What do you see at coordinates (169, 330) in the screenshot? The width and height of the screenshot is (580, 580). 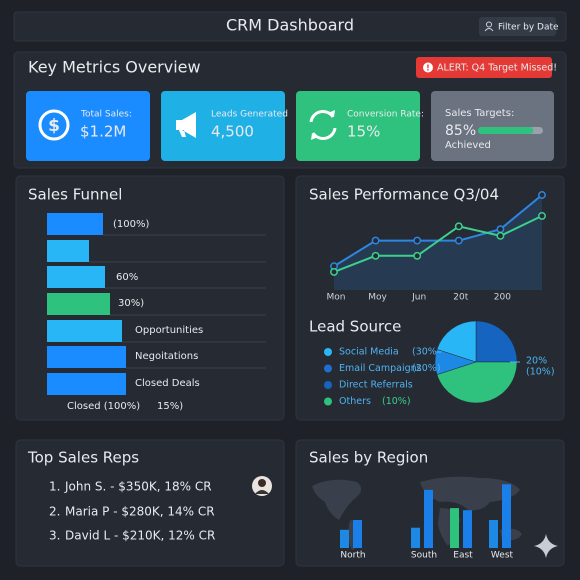 I see `funnel-label: Opportunities` at bounding box center [169, 330].